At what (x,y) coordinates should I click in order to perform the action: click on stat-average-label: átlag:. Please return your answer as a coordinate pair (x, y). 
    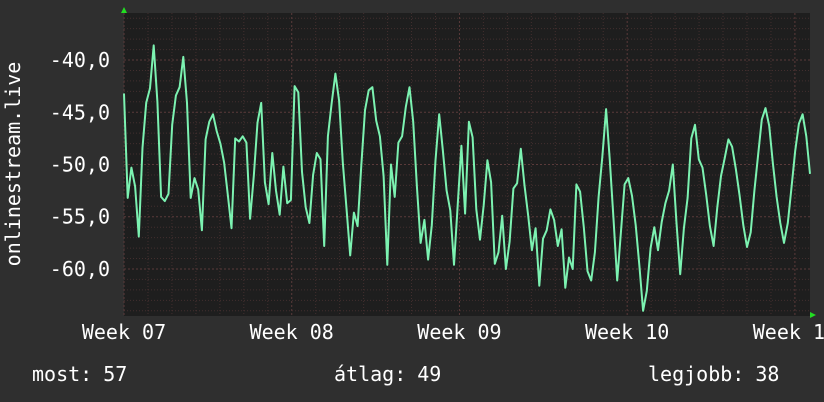
    Looking at the image, I should click on (370, 374).